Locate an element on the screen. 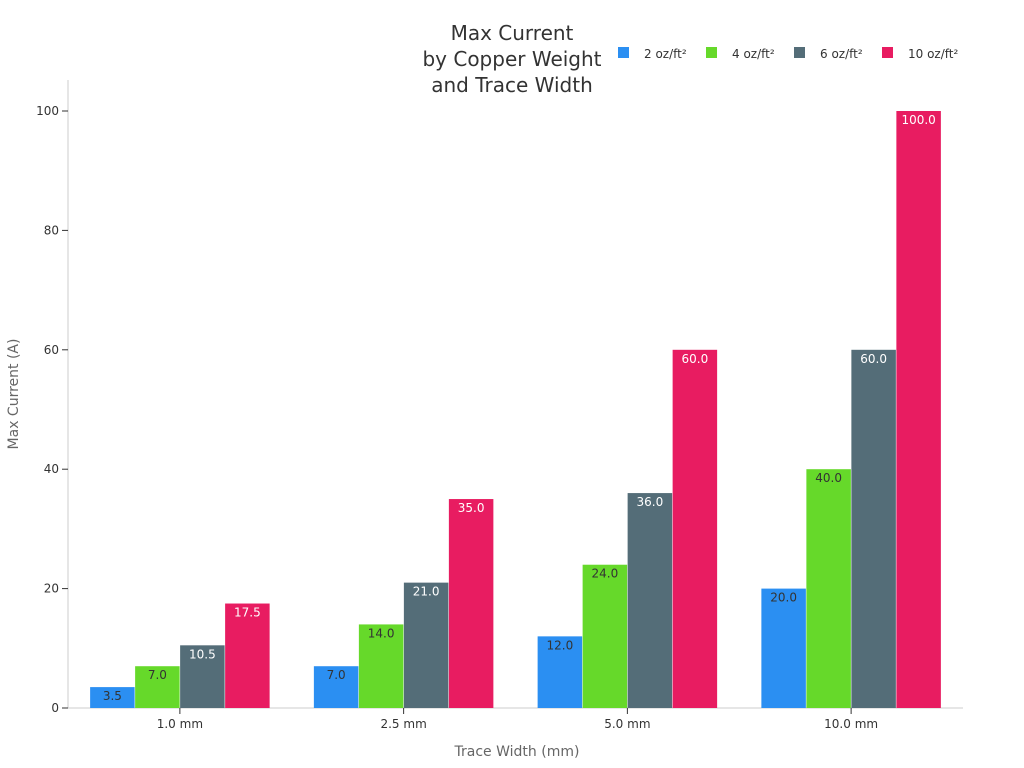  bar-value-label: 40.0 is located at coordinates (828, 478).